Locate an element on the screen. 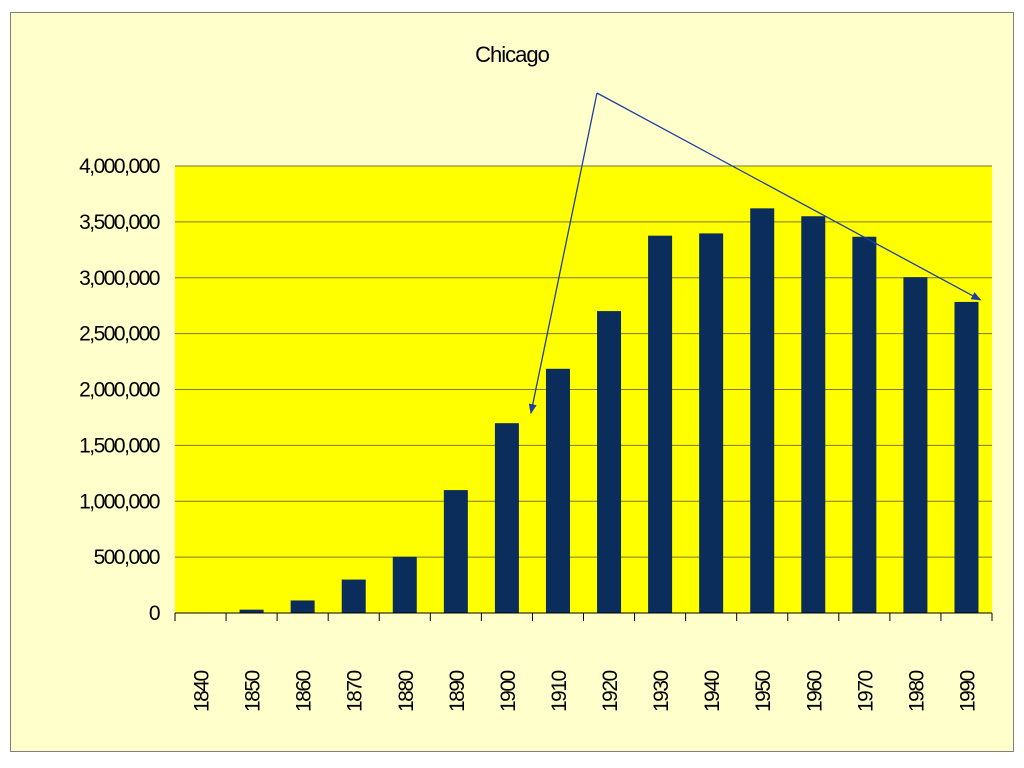 The image size is (1024, 768). x-tick-label: 1930 is located at coordinates (661, 691).